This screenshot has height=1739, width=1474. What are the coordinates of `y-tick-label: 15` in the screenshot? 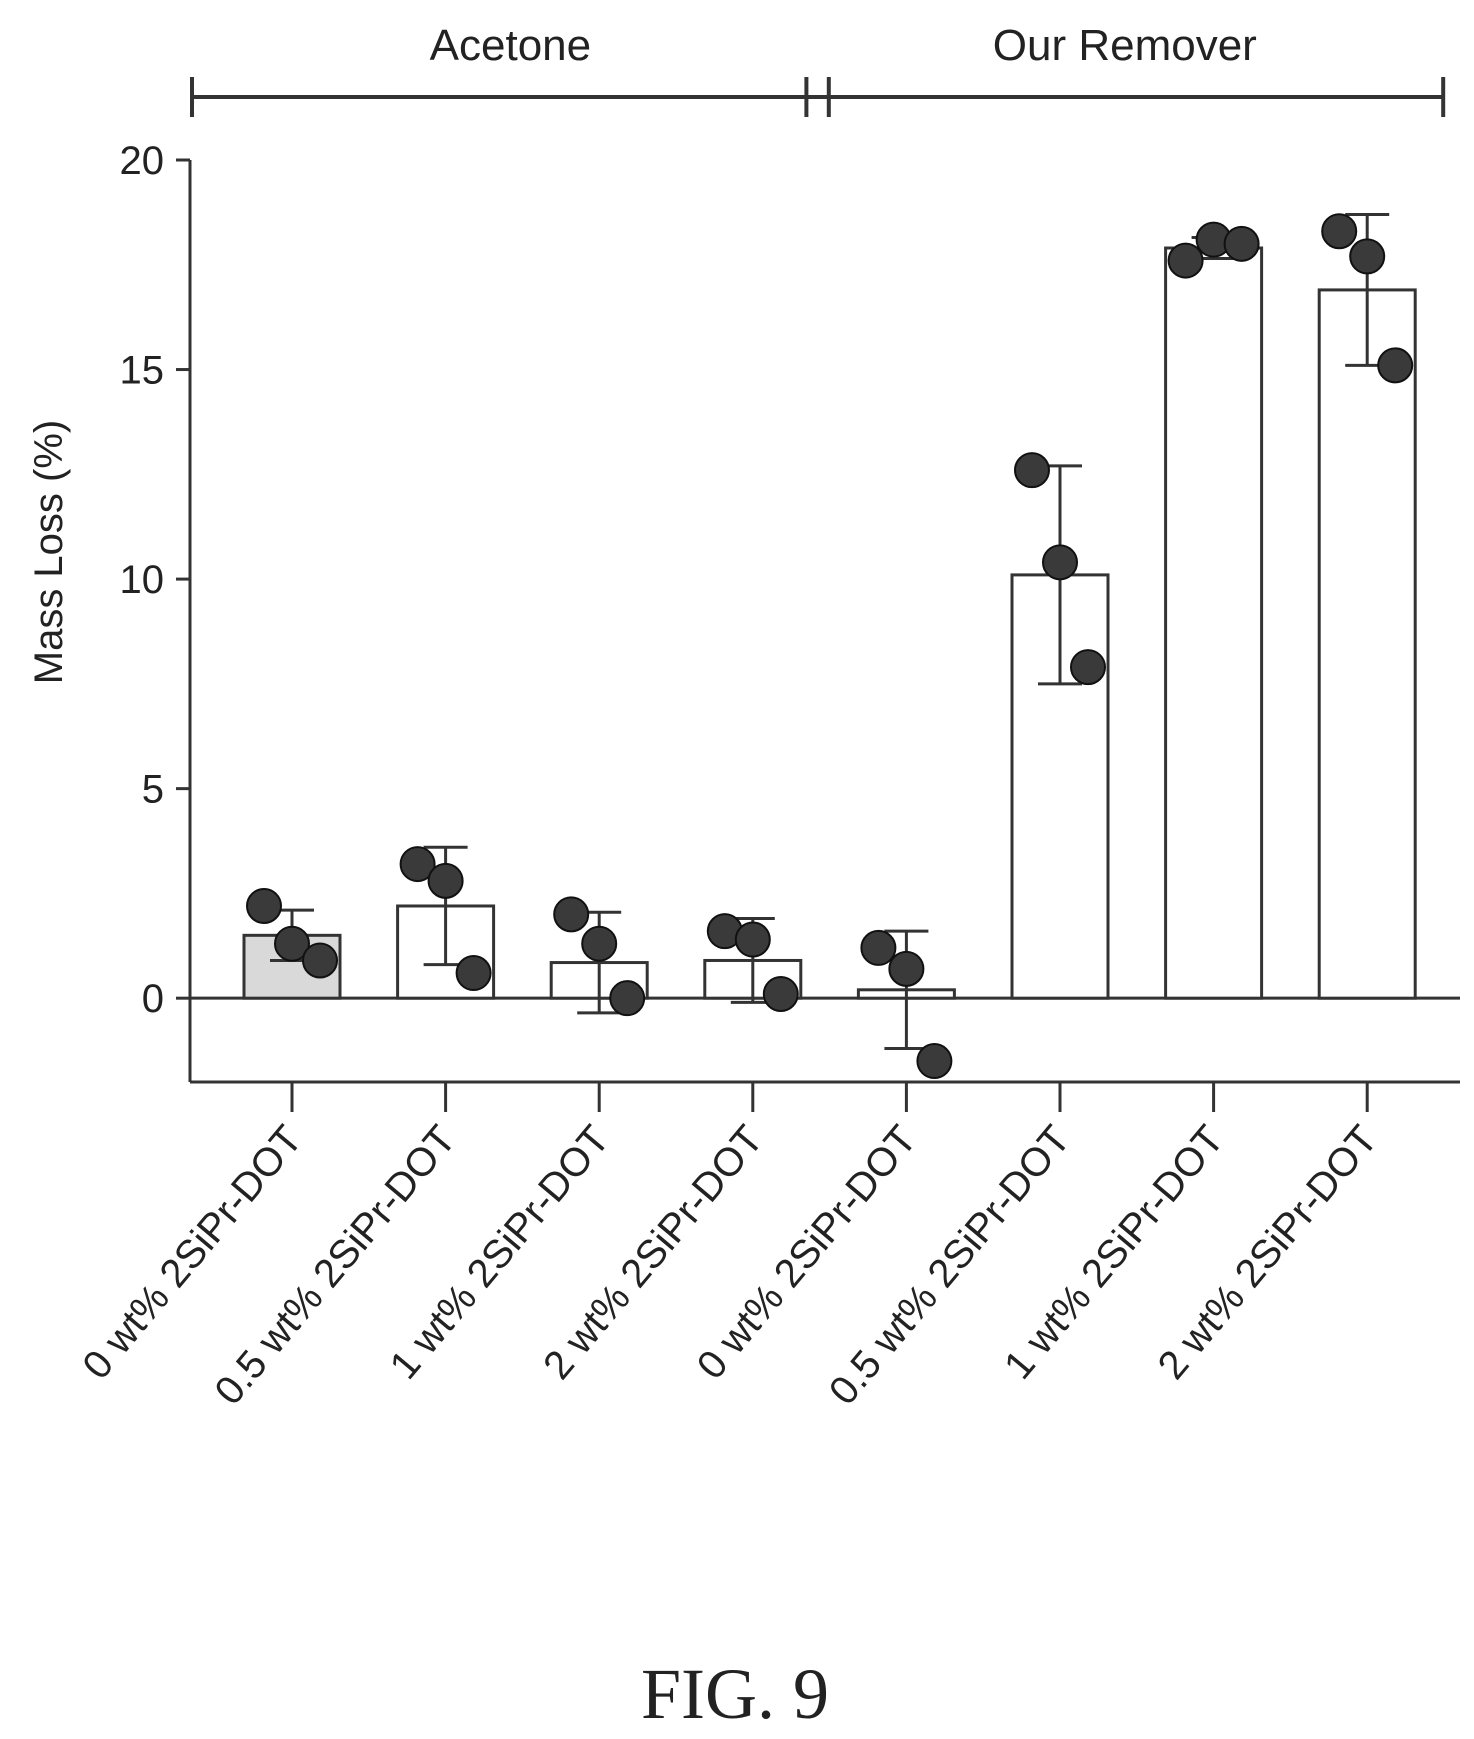 It's located at (142, 371).